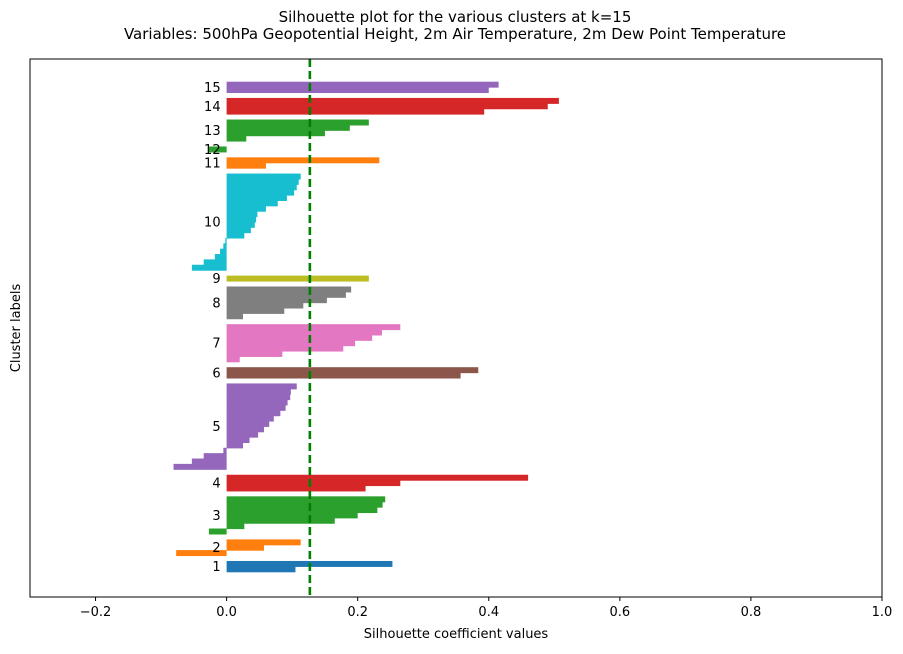 The width and height of the screenshot is (903, 654). I want to click on x-tick-label: 0.8, so click(751, 612).